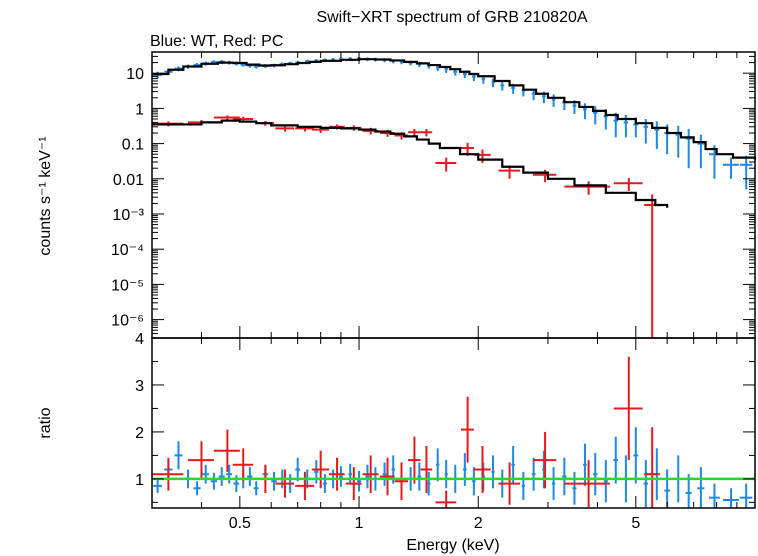  What do you see at coordinates (139, 433) in the screenshot?
I see `ratio-y-tick-label-1: 2` at bounding box center [139, 433].